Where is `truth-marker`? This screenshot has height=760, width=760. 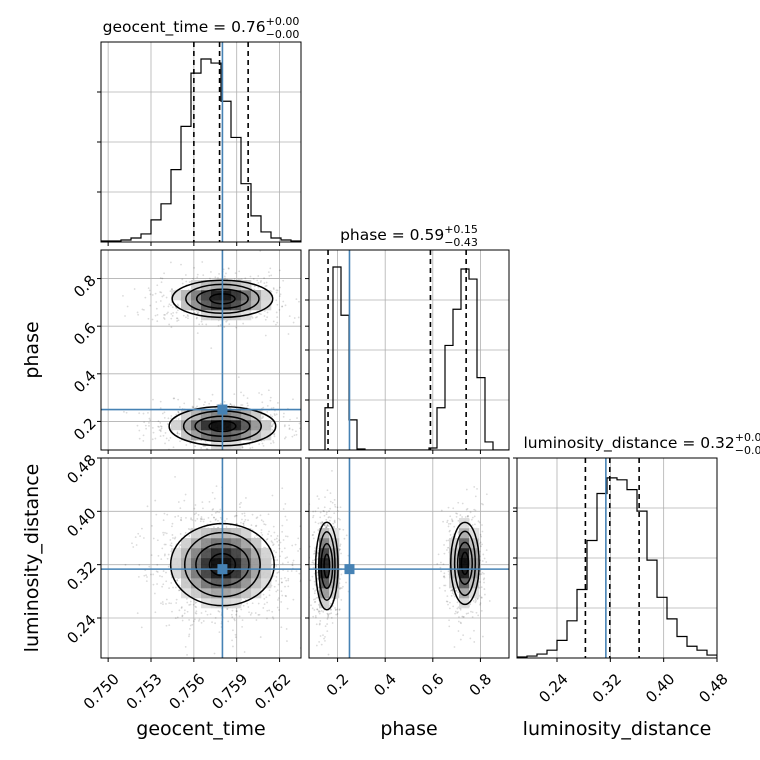
truth-marker is located at coordinates (222, 569).